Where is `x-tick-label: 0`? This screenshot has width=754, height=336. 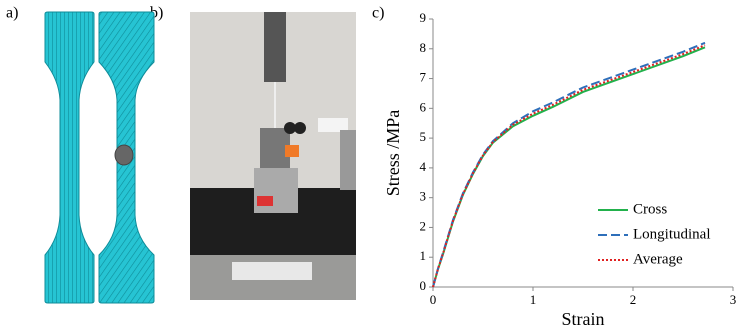 x-tick-label: 0 is located at coordinates (433, 299).